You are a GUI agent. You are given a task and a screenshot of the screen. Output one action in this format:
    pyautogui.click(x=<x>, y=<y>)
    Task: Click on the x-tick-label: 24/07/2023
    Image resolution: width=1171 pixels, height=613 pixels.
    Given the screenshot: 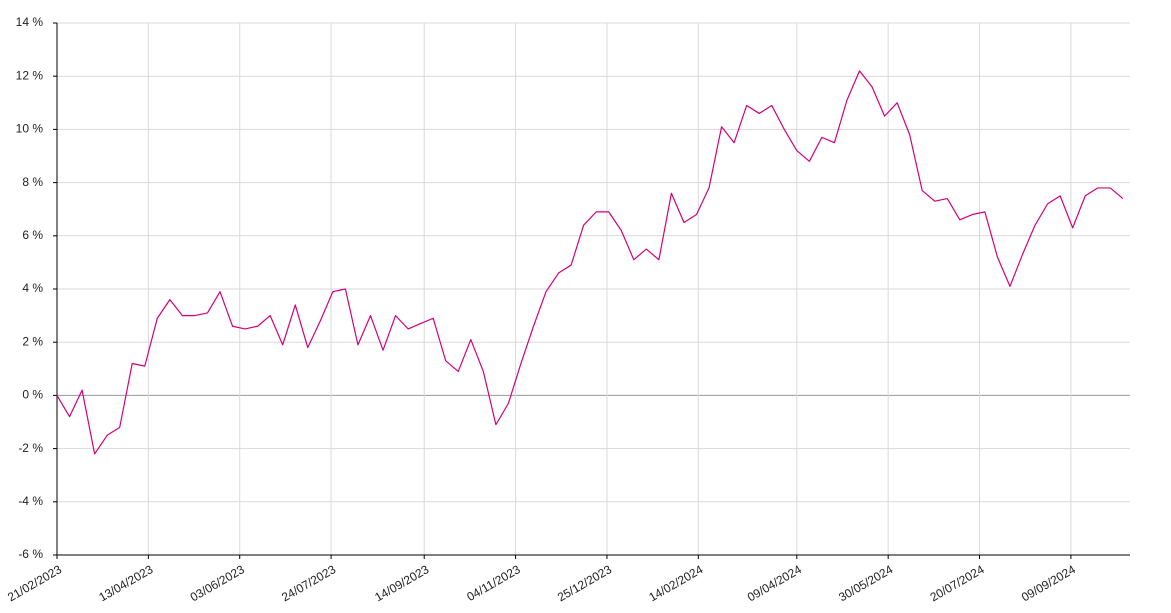 What is the action you would take?
    pyautogui.click(x=308, y=583)
    